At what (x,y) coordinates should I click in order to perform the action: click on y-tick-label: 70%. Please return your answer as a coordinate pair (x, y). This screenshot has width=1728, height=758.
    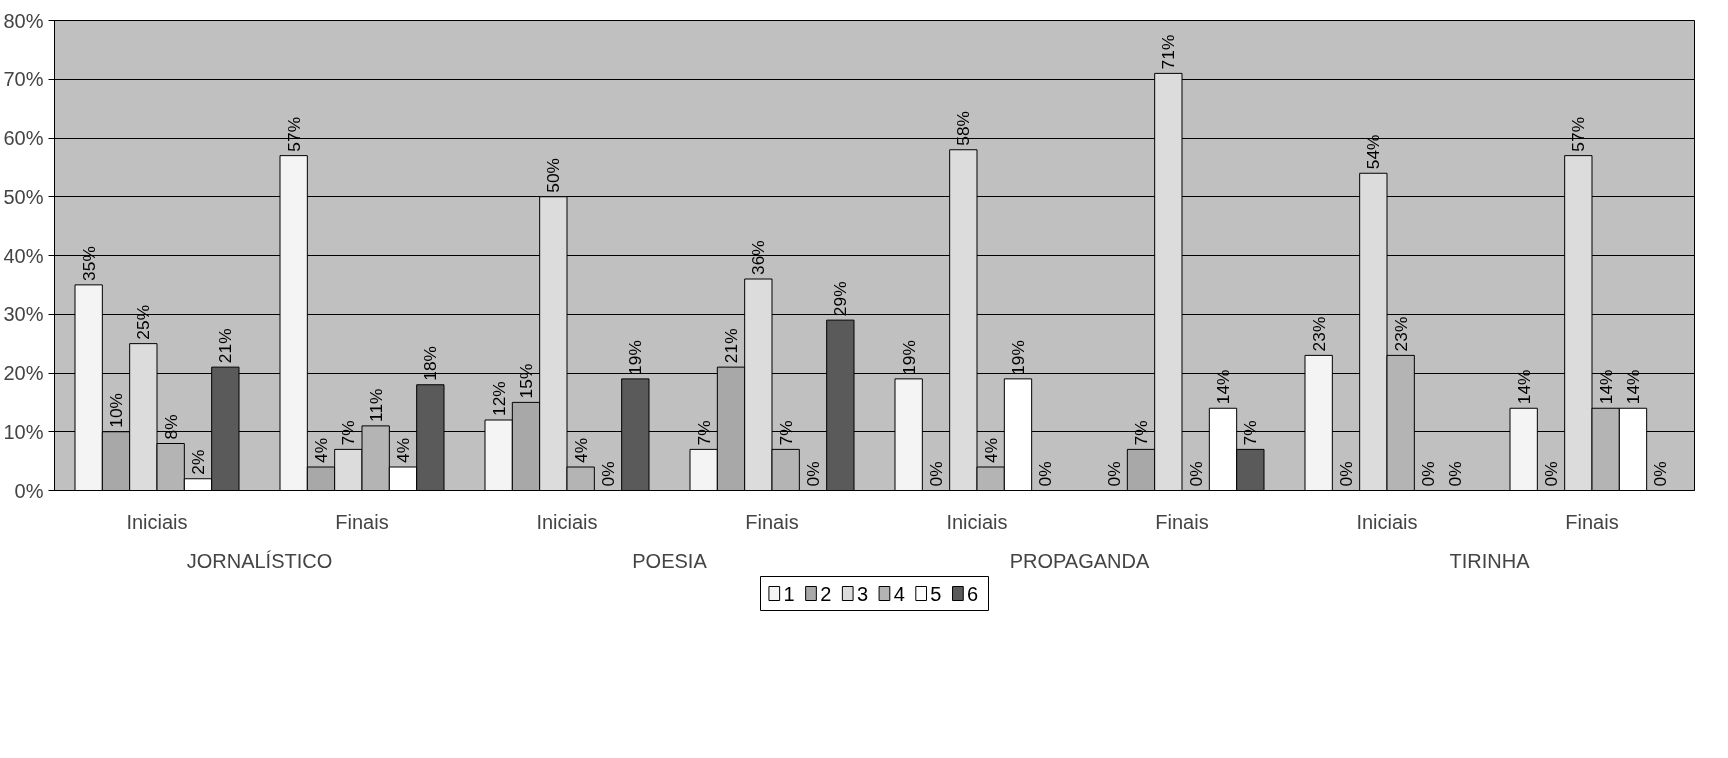
    Looking at the image, I should click on (23, 79).